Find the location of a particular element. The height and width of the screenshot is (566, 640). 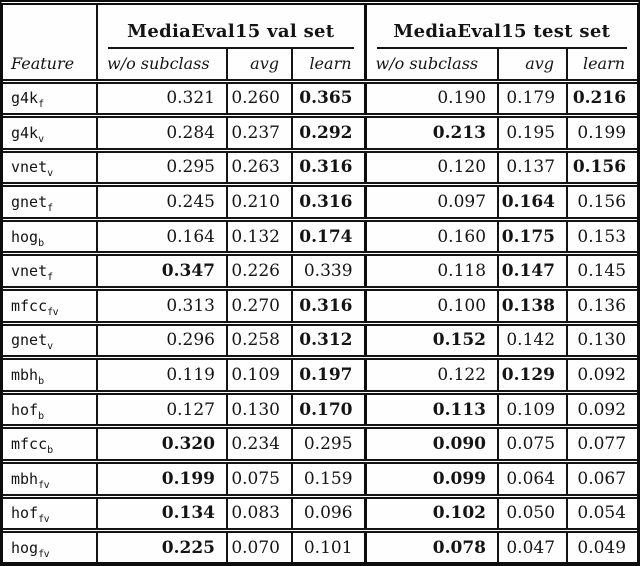

table-row: vnetf 0.347 0.226 0.339 0.118 0.147 0.145 is located at coordinates (320, 270).